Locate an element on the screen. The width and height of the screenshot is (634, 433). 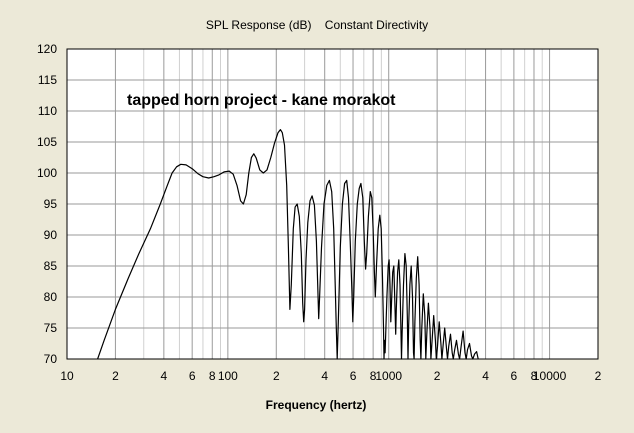
y-tick-label: 85 is located at coordinates (51, 266).